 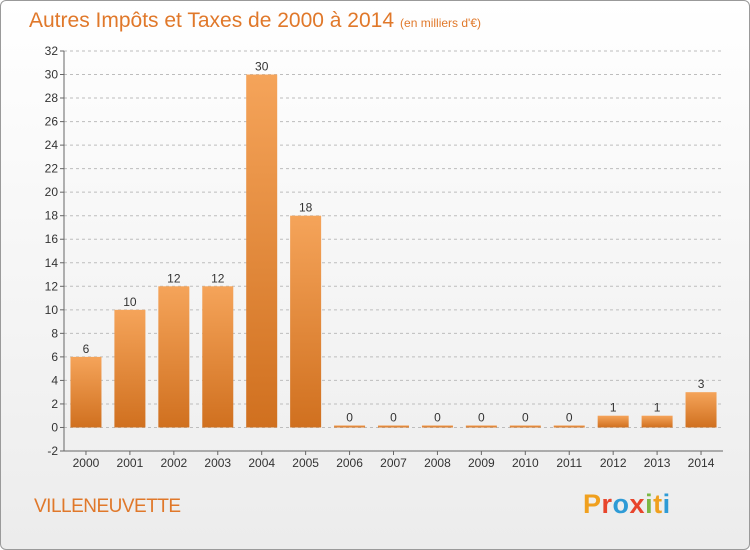 What do you see at coordinates (525, 417) in the screenshot?
I see `data-label-2010: 0` at bounding box center [525, 417].